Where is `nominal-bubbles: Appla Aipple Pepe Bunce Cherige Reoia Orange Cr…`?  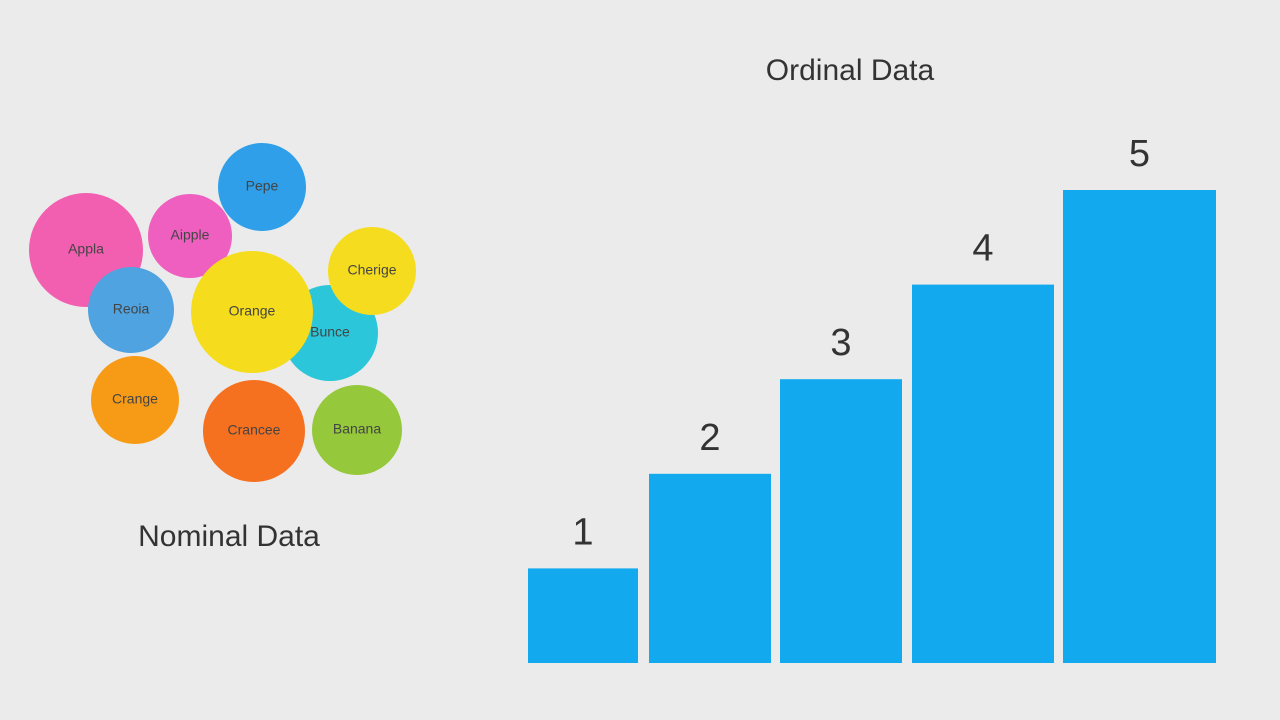
nominal-bubbles: Appla Aipple Pepe Bunce Cherige Reoia Orange Cr… is located at coordinates (222, 312).